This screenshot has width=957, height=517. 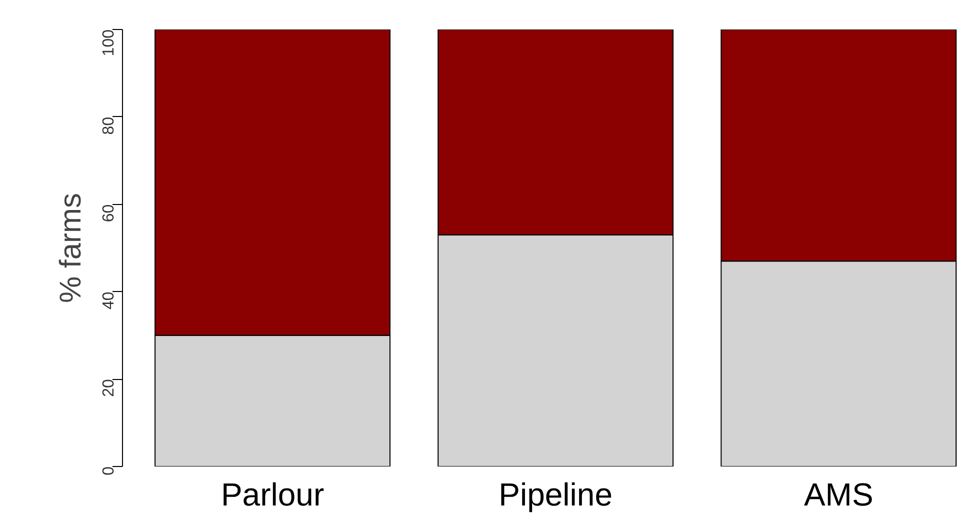 I want to click on x-tick-label: Parlour, so click(x=272, y=494).